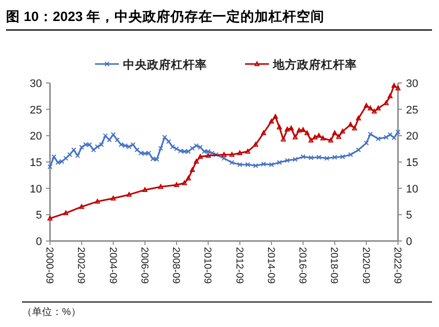 This screenshot has height=327, width=439. I want to click on x-tick-label: 2006-09, so click(144, 265).